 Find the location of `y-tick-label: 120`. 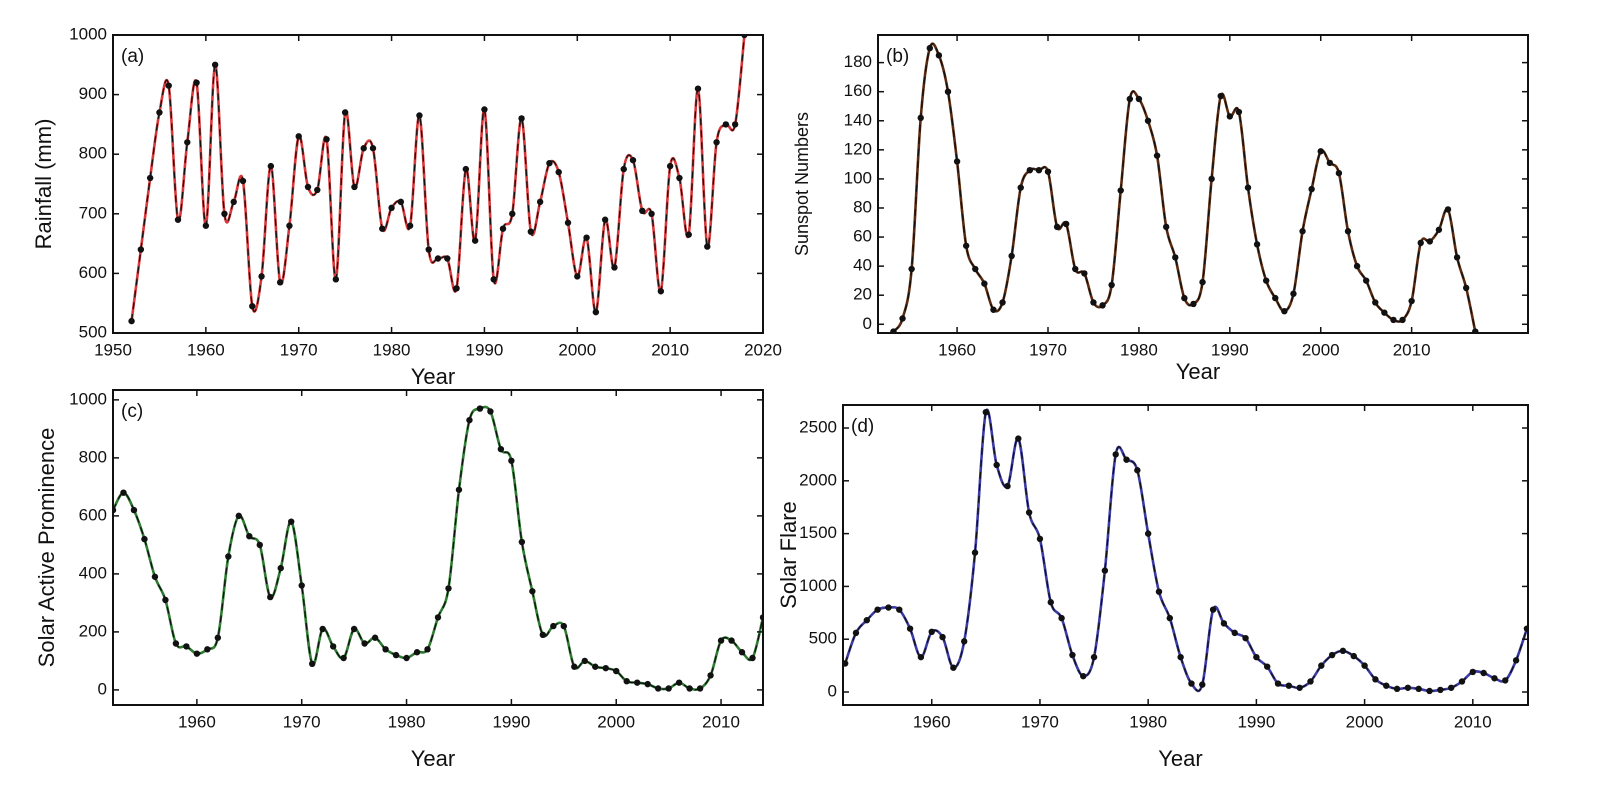

y-tick-label: 120 is located at coordinates (858, 148).